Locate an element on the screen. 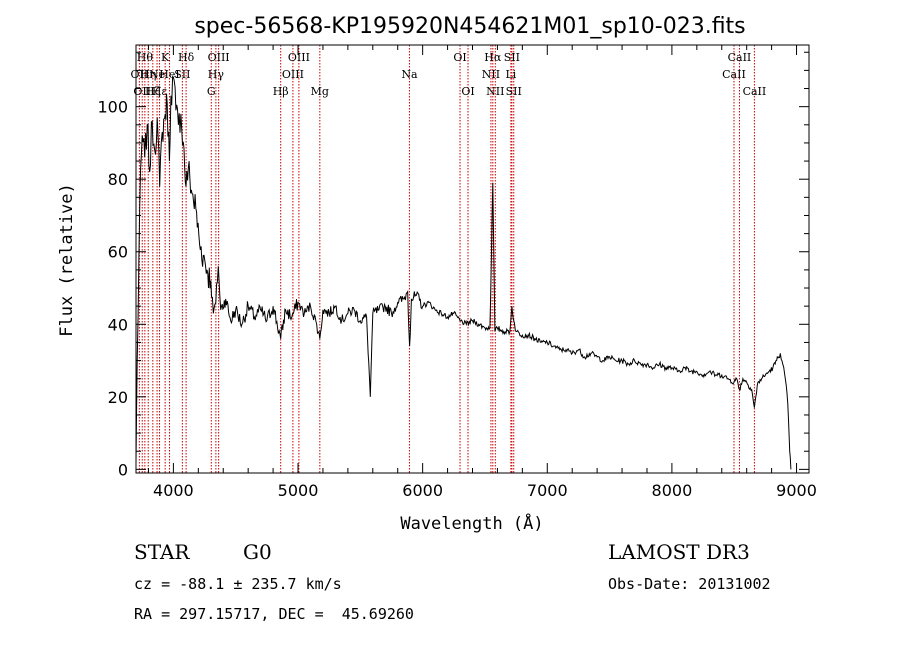 Image resolution: width=900 pixels, height=649 pixels. spectral-line-label: Li is located at coordinates (510, 74).